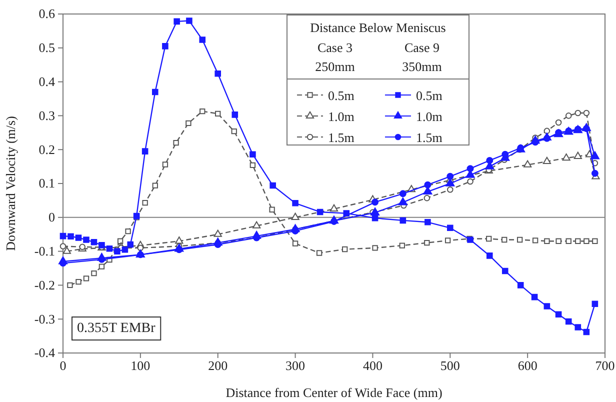  Describe the element at coordinates (45, 352) in the screenshot. I see `y-tick-label: -0.4` at that location.